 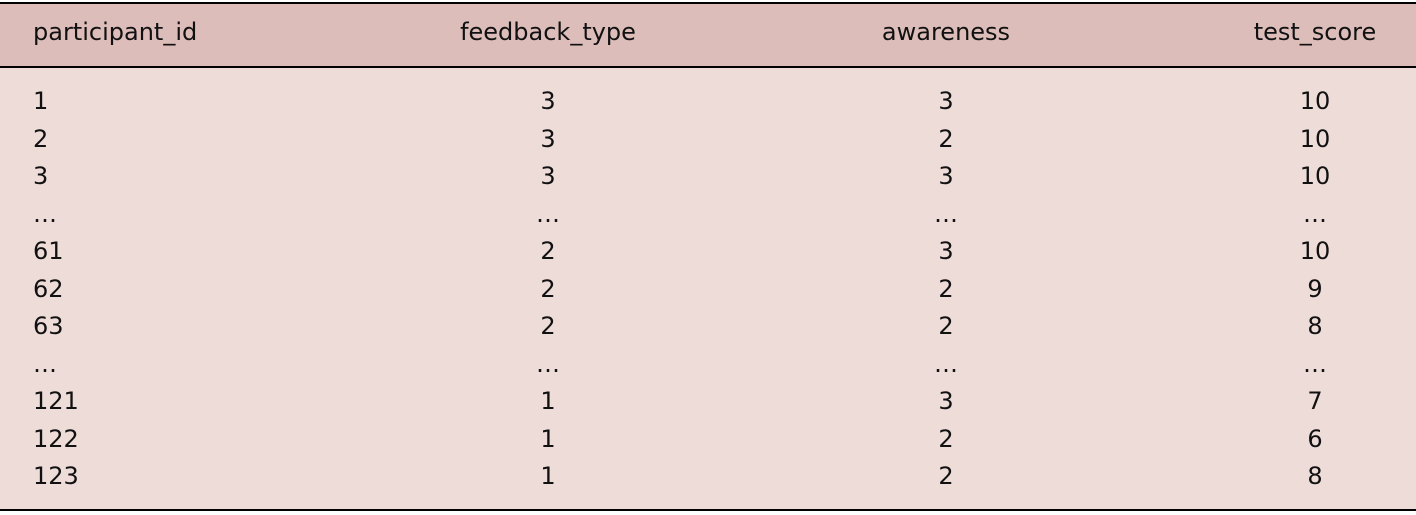 What do you see at coordinates (708, 35) in the screenshot?
I see `header-background` at bounding box center [708, 35].